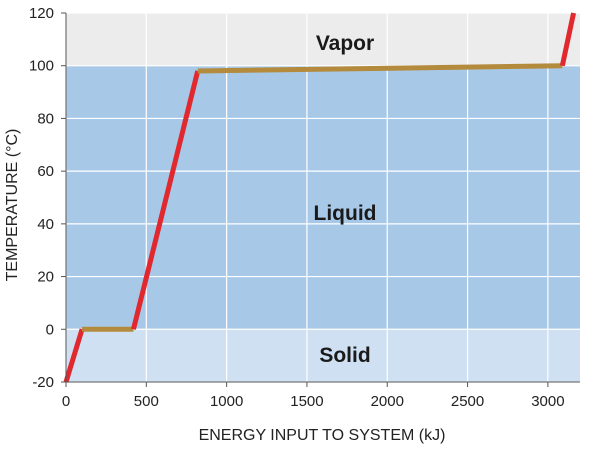 The image size is (594, 450). What do you see at coordinates (344, 355) in the screenshot?
I see `region-label-solid: Solid` at bounding box center [344, 355].